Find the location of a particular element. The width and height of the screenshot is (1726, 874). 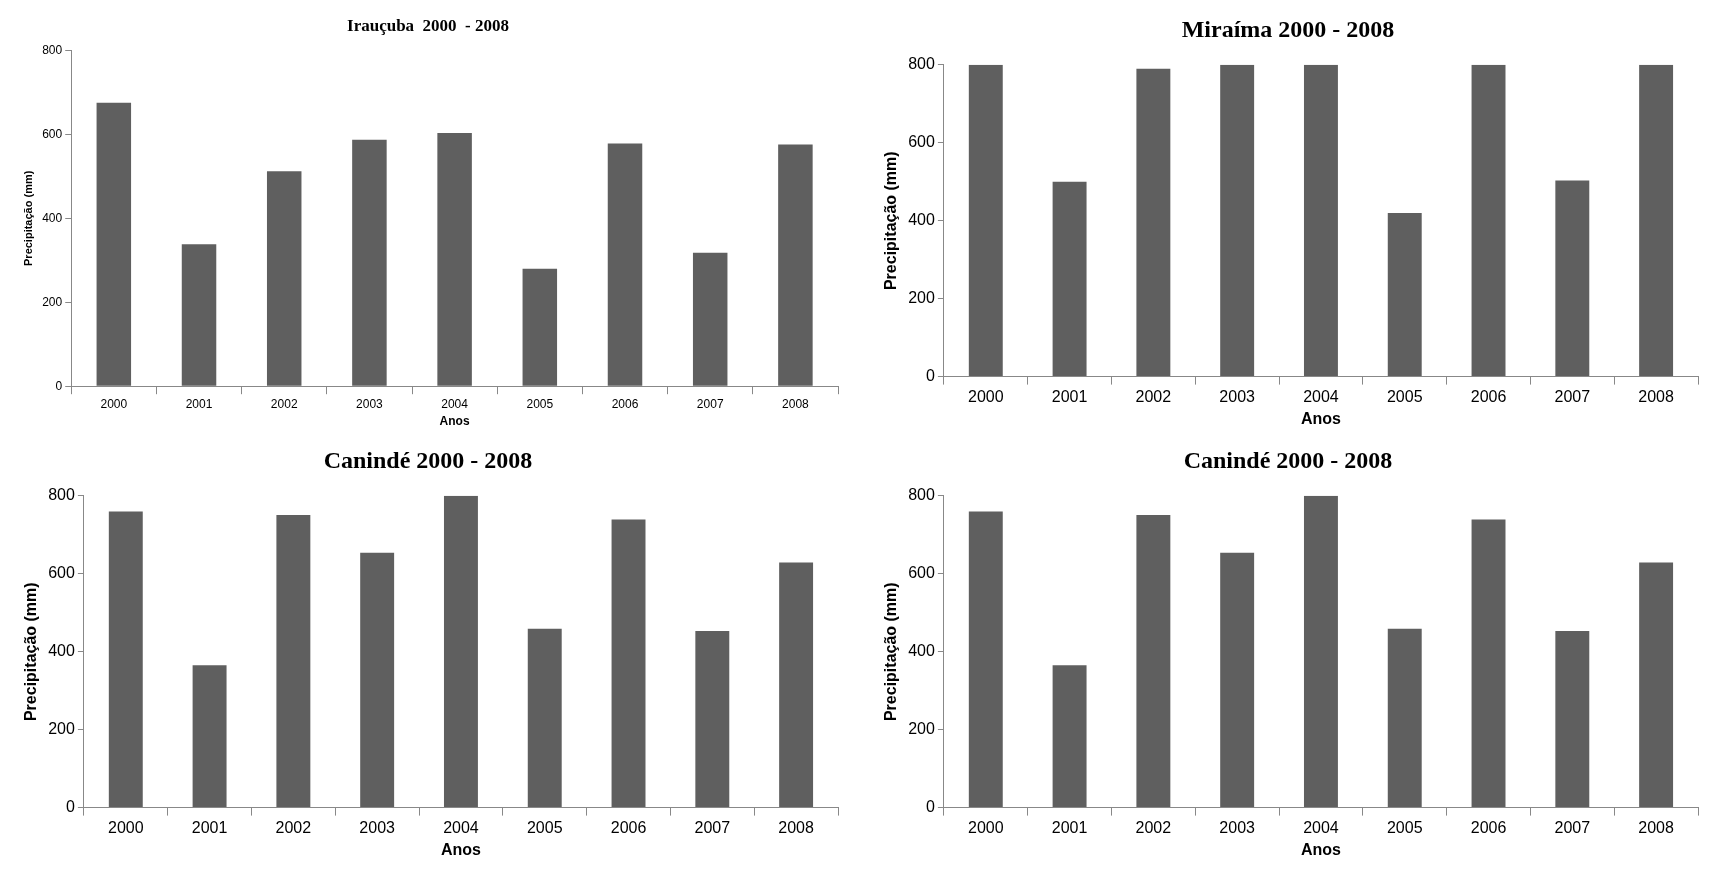

chart-title: Irauçuba 2000 - 2008 is located at coordinates (428, 25).